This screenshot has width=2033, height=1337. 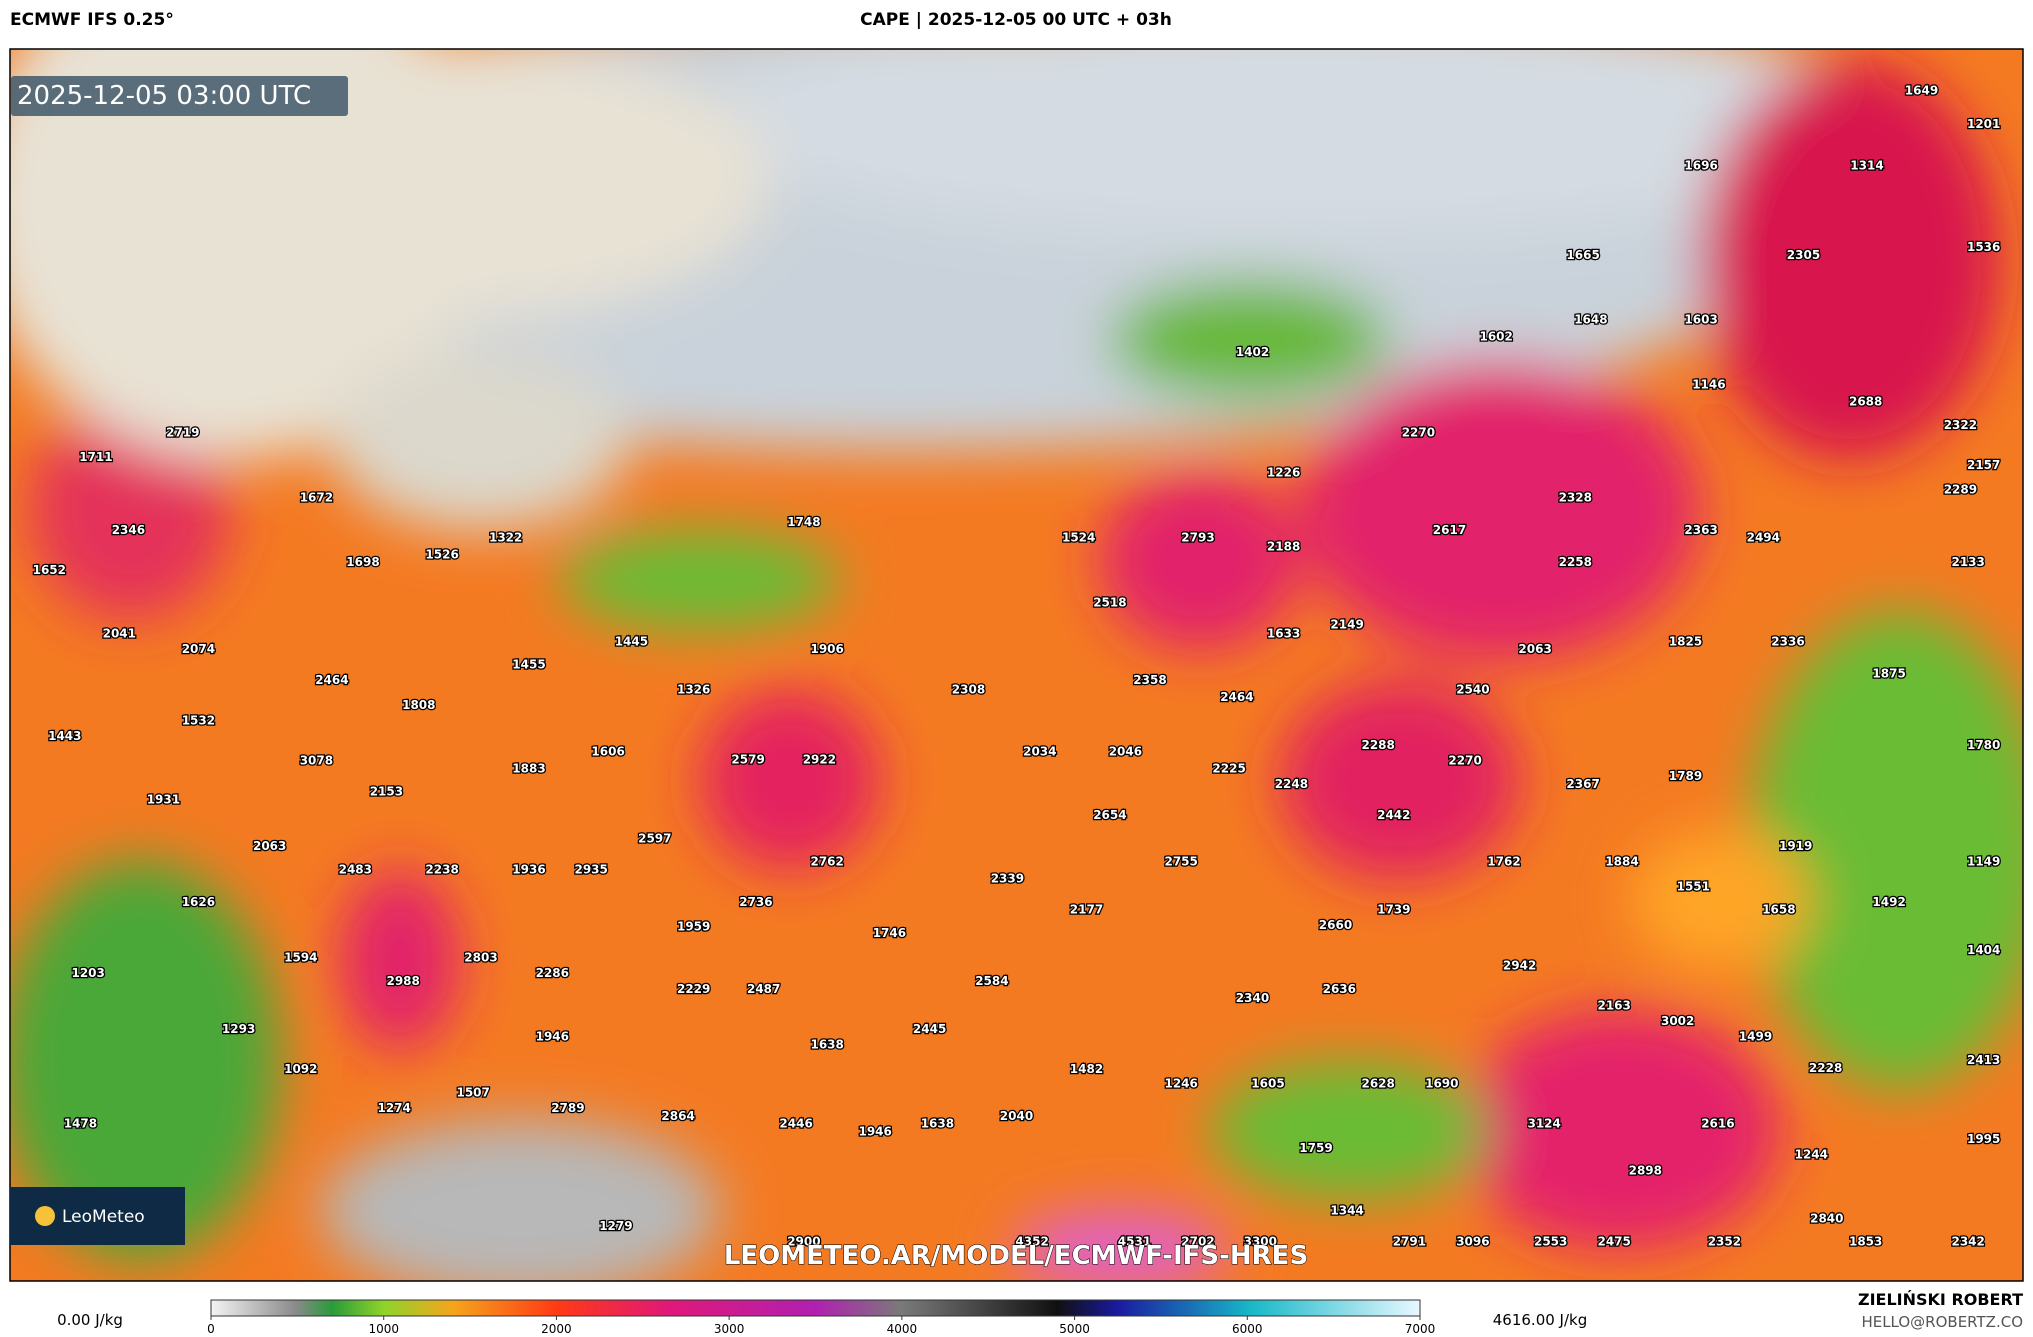 What do you see at coordinates (1393, 910) in the screenshot?
I see `cape-label: 1739` at bounding box center [1393, 910].